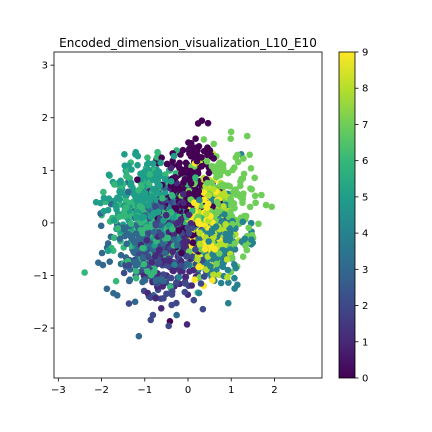  What do you see at coordinates (231, 390) in the screenshot?
I see `x-tick-label: 1` at bounding box center [231, 390].